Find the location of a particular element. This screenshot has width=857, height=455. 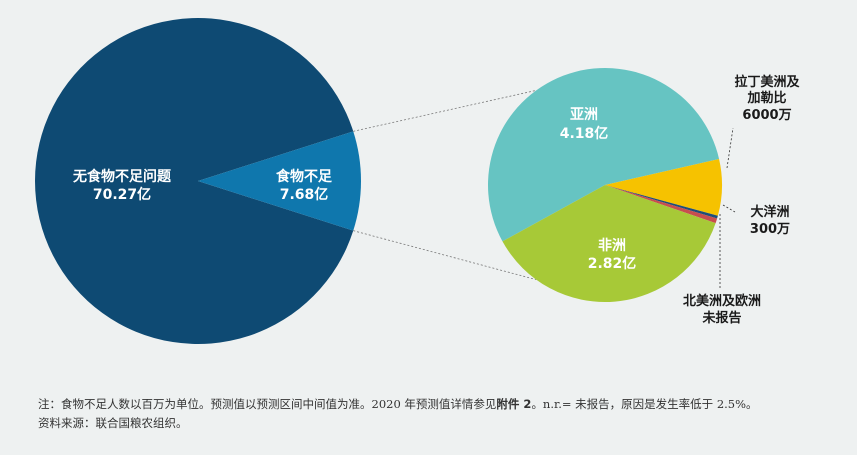

slice-africa is located at coordinates (609, 244).